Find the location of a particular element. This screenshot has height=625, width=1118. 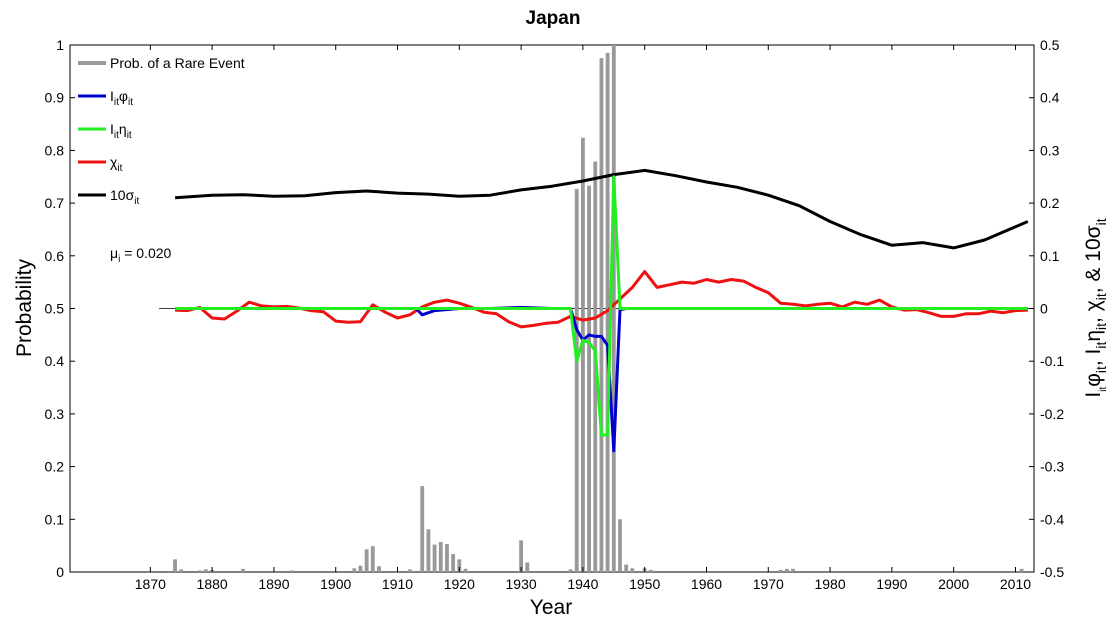

bar-1939 is located at coordinates (576, 380).